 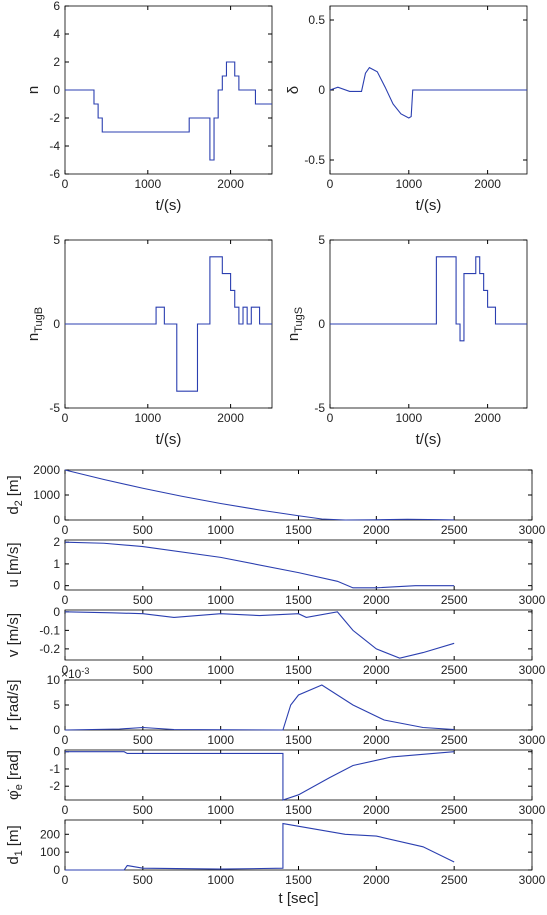 I want to click on y-axis-label: d2 [m], so click(x=15, y=494).